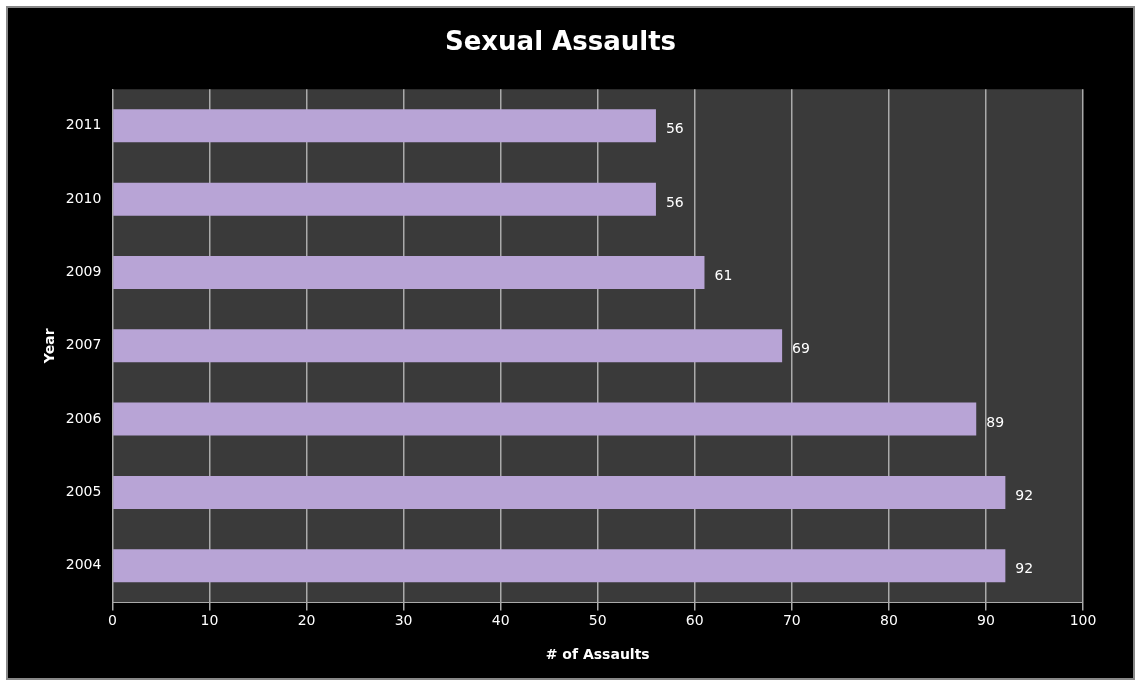 The width and height of the screenshot is (1143, 687). I want to click on x-tick-label: 20, so click(306, 620).